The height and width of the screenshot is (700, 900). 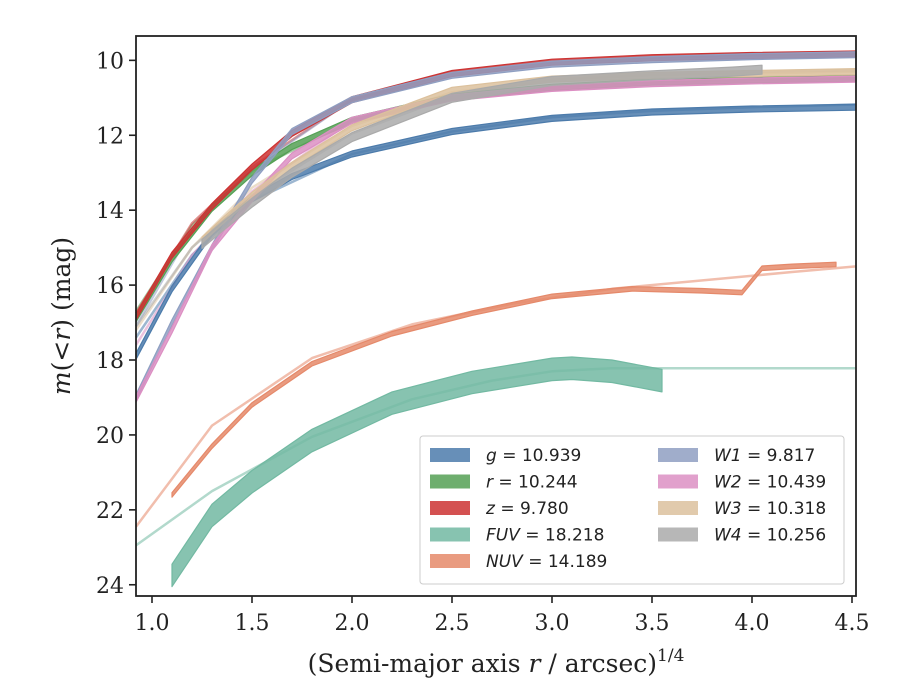 I want to click on x-tick-label-7: 4.5, so click(x=852, y=623).